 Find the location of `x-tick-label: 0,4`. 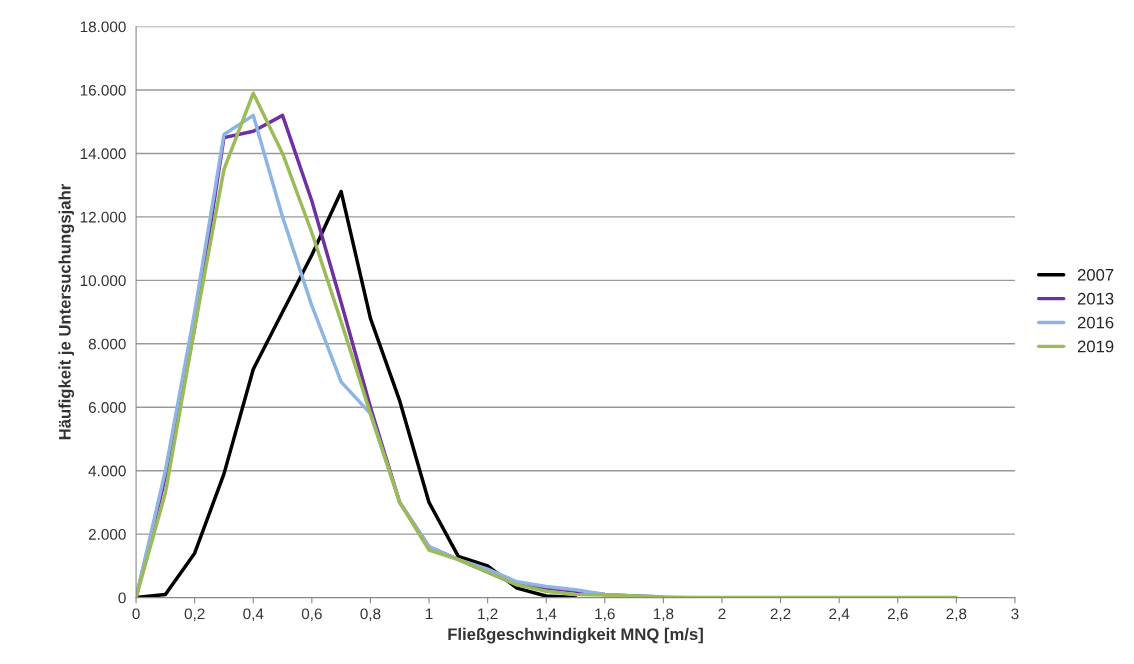

x-tick-label: 0,4 is located at coordinates (253, 615).